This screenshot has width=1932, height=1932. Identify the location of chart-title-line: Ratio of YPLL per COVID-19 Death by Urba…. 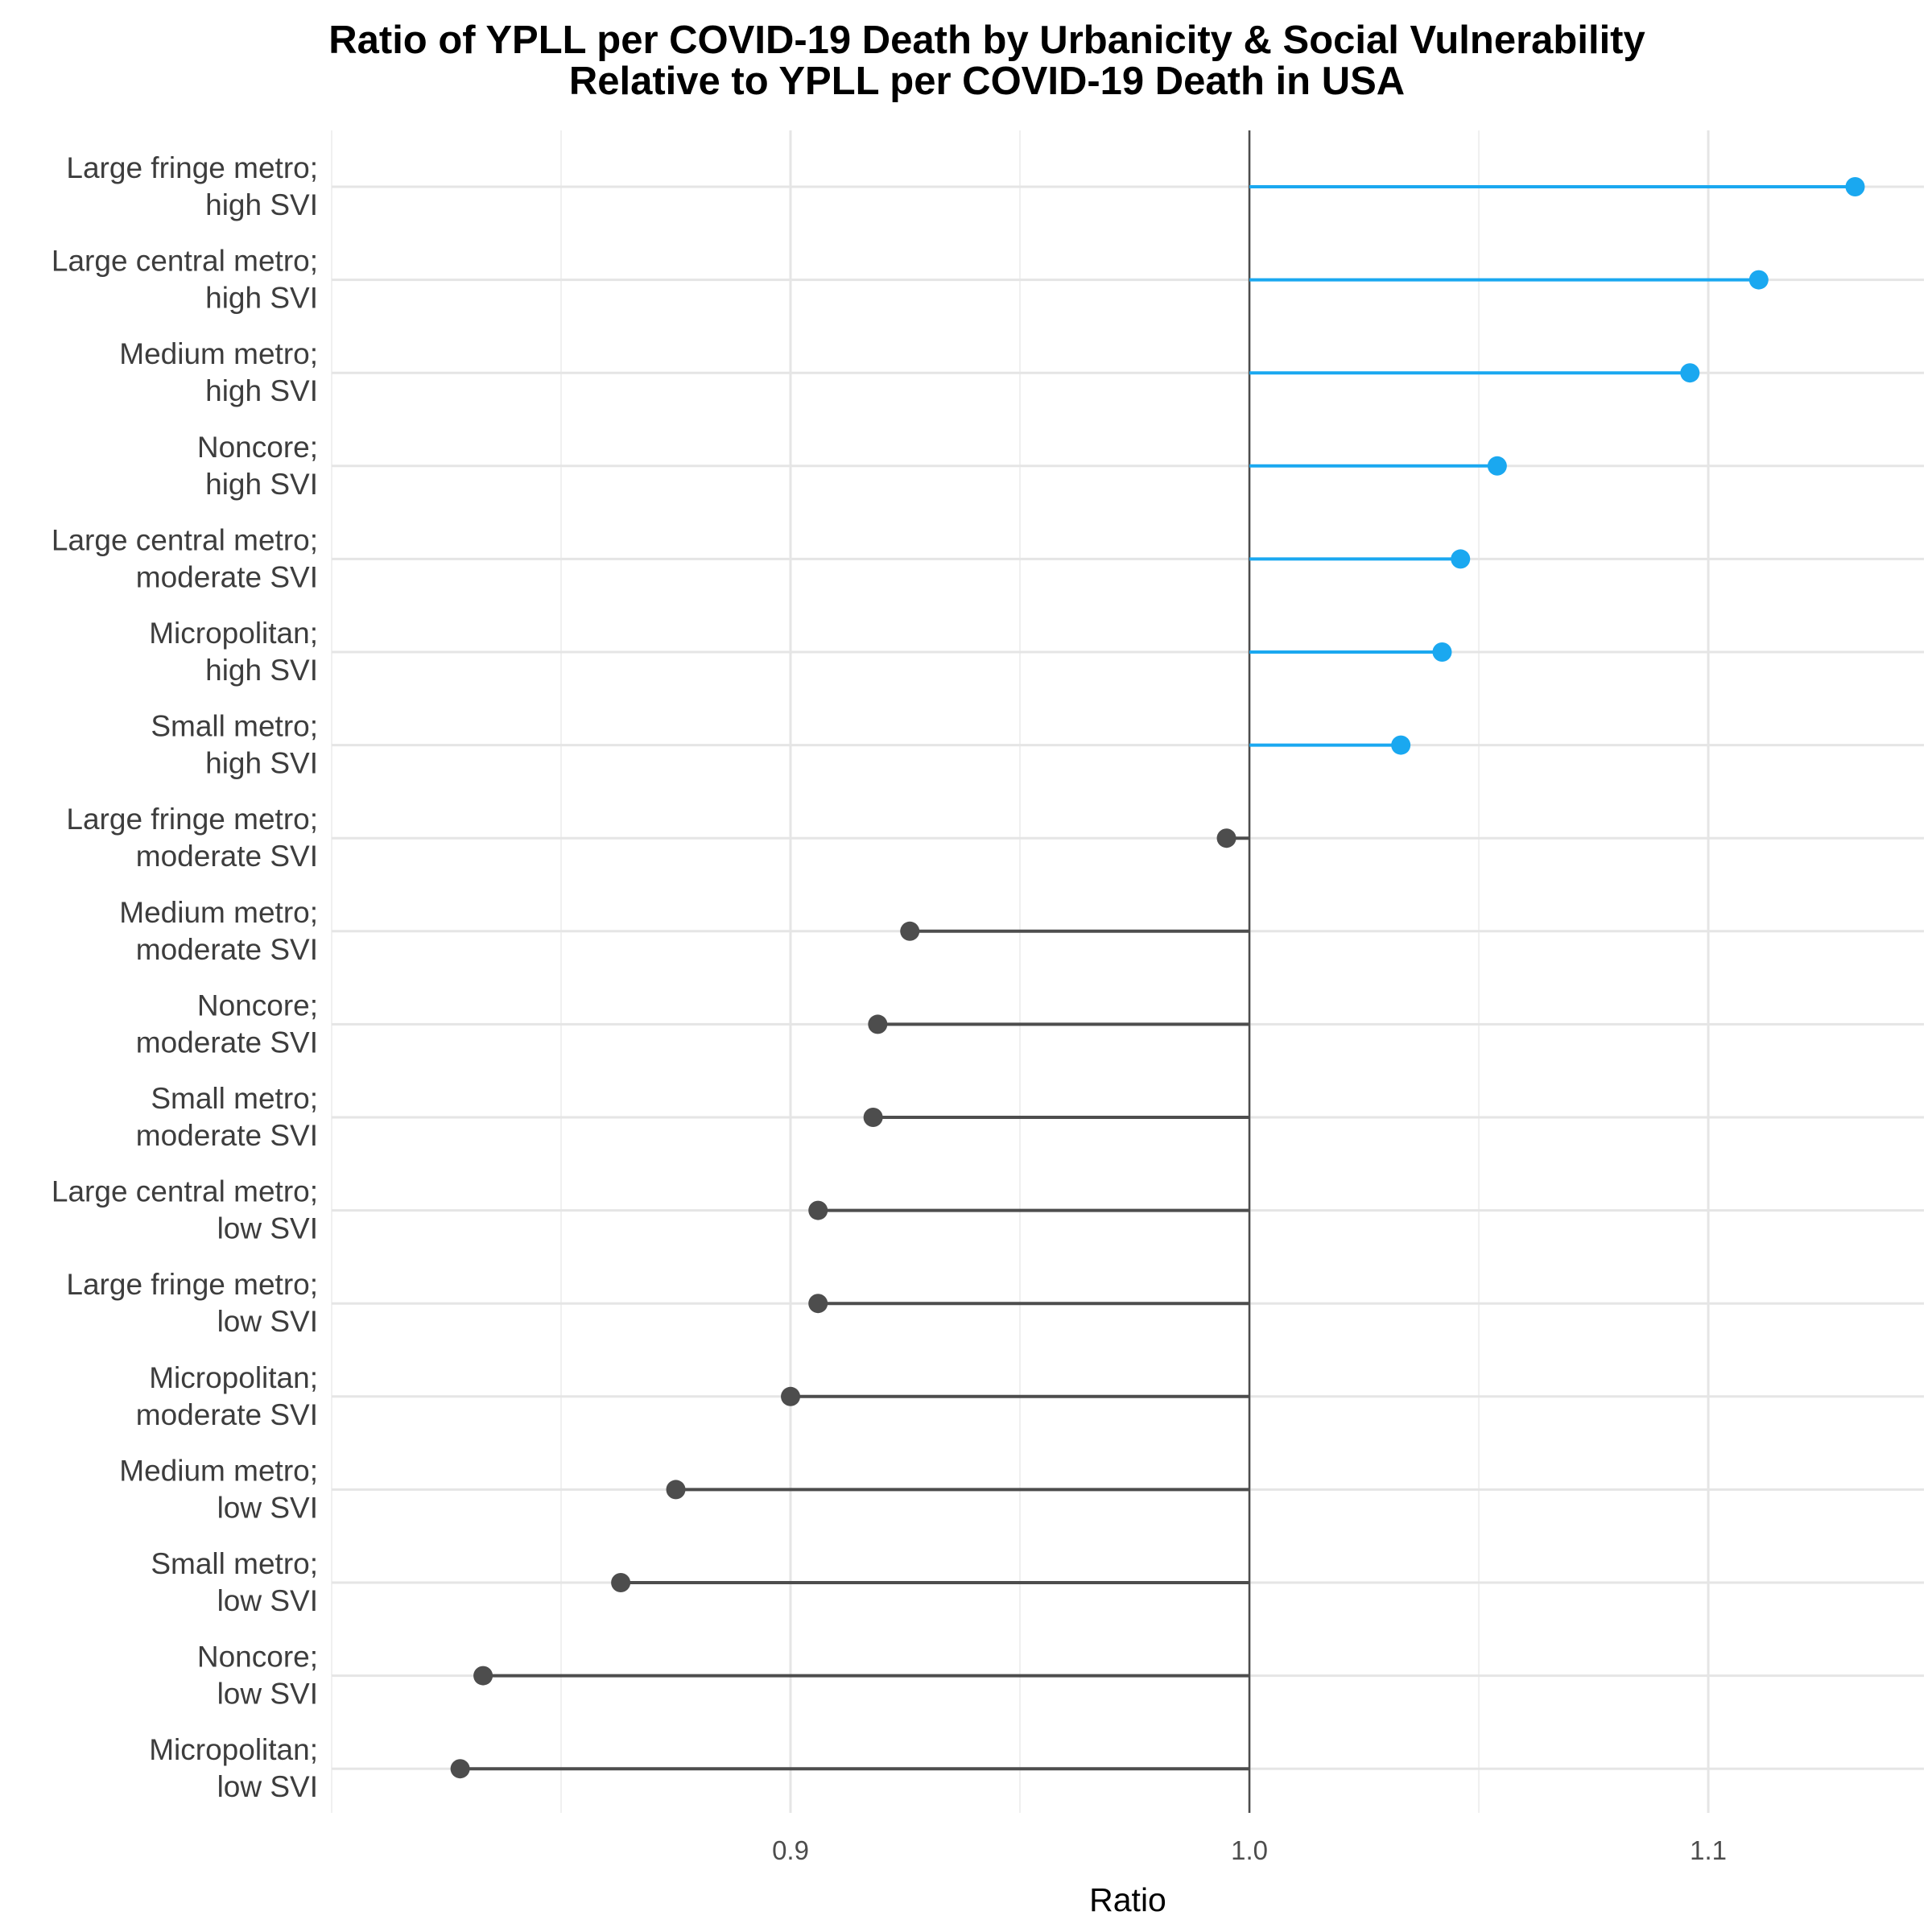
(986, 40).